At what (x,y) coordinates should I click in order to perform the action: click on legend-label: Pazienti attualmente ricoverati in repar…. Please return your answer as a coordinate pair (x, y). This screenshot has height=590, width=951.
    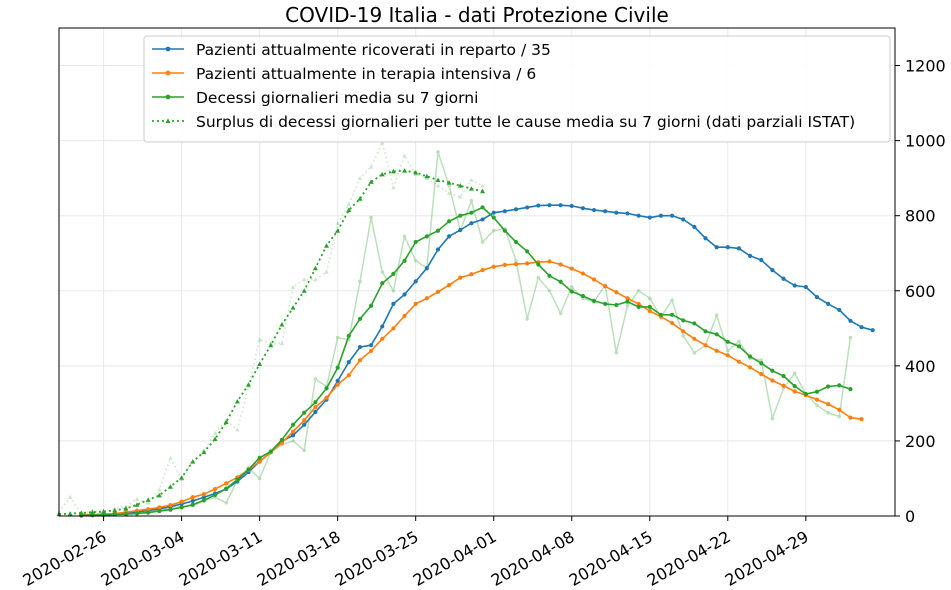
    Looking at the image, I should click on (373, 50).